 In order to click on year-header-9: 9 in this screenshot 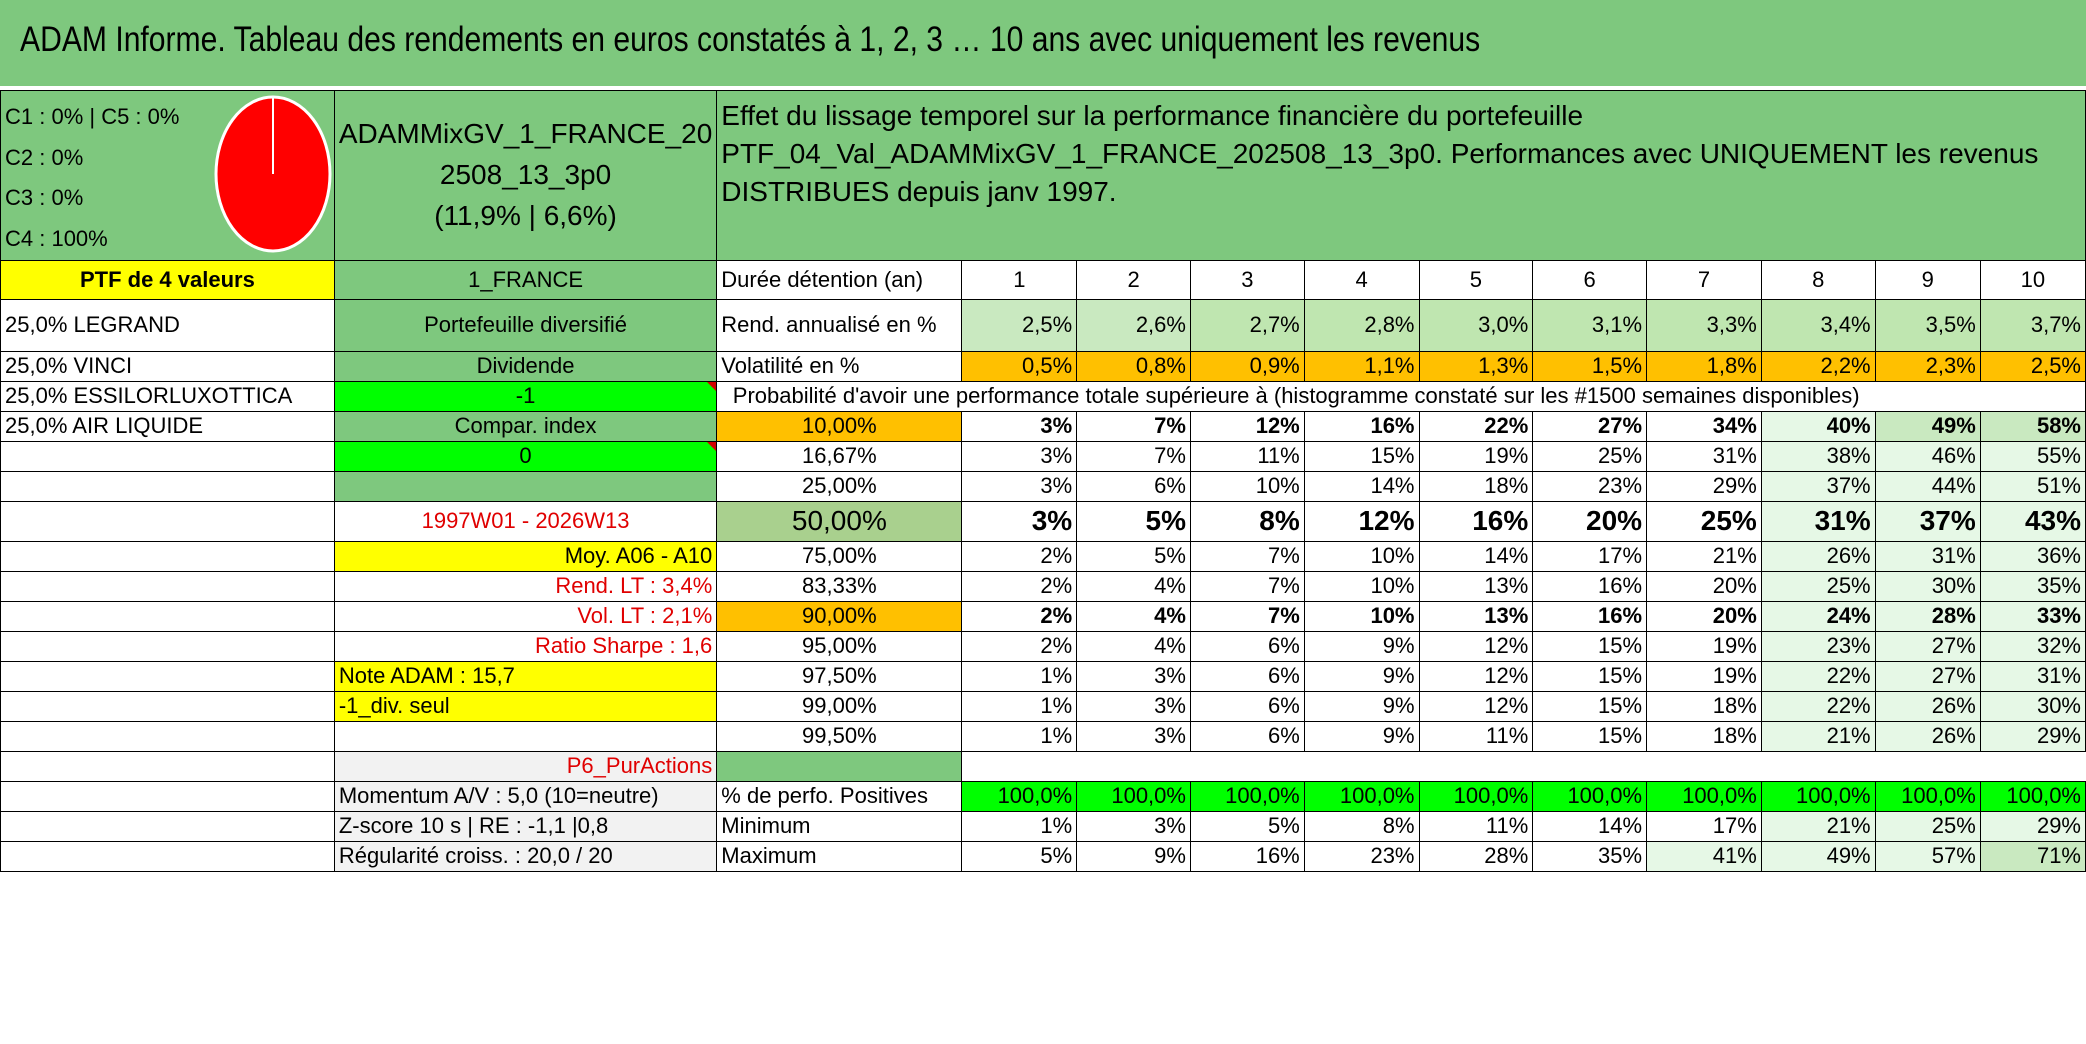, I will do `click(1927, 279)`.